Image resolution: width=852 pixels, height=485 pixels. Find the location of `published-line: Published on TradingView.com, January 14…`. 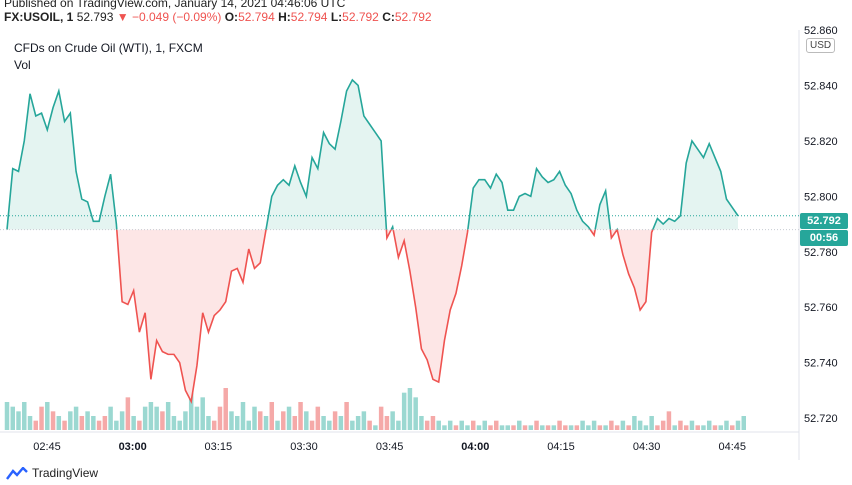

published-line: Published on TradingView.com, January 14… is located at coordinates (175, 5).